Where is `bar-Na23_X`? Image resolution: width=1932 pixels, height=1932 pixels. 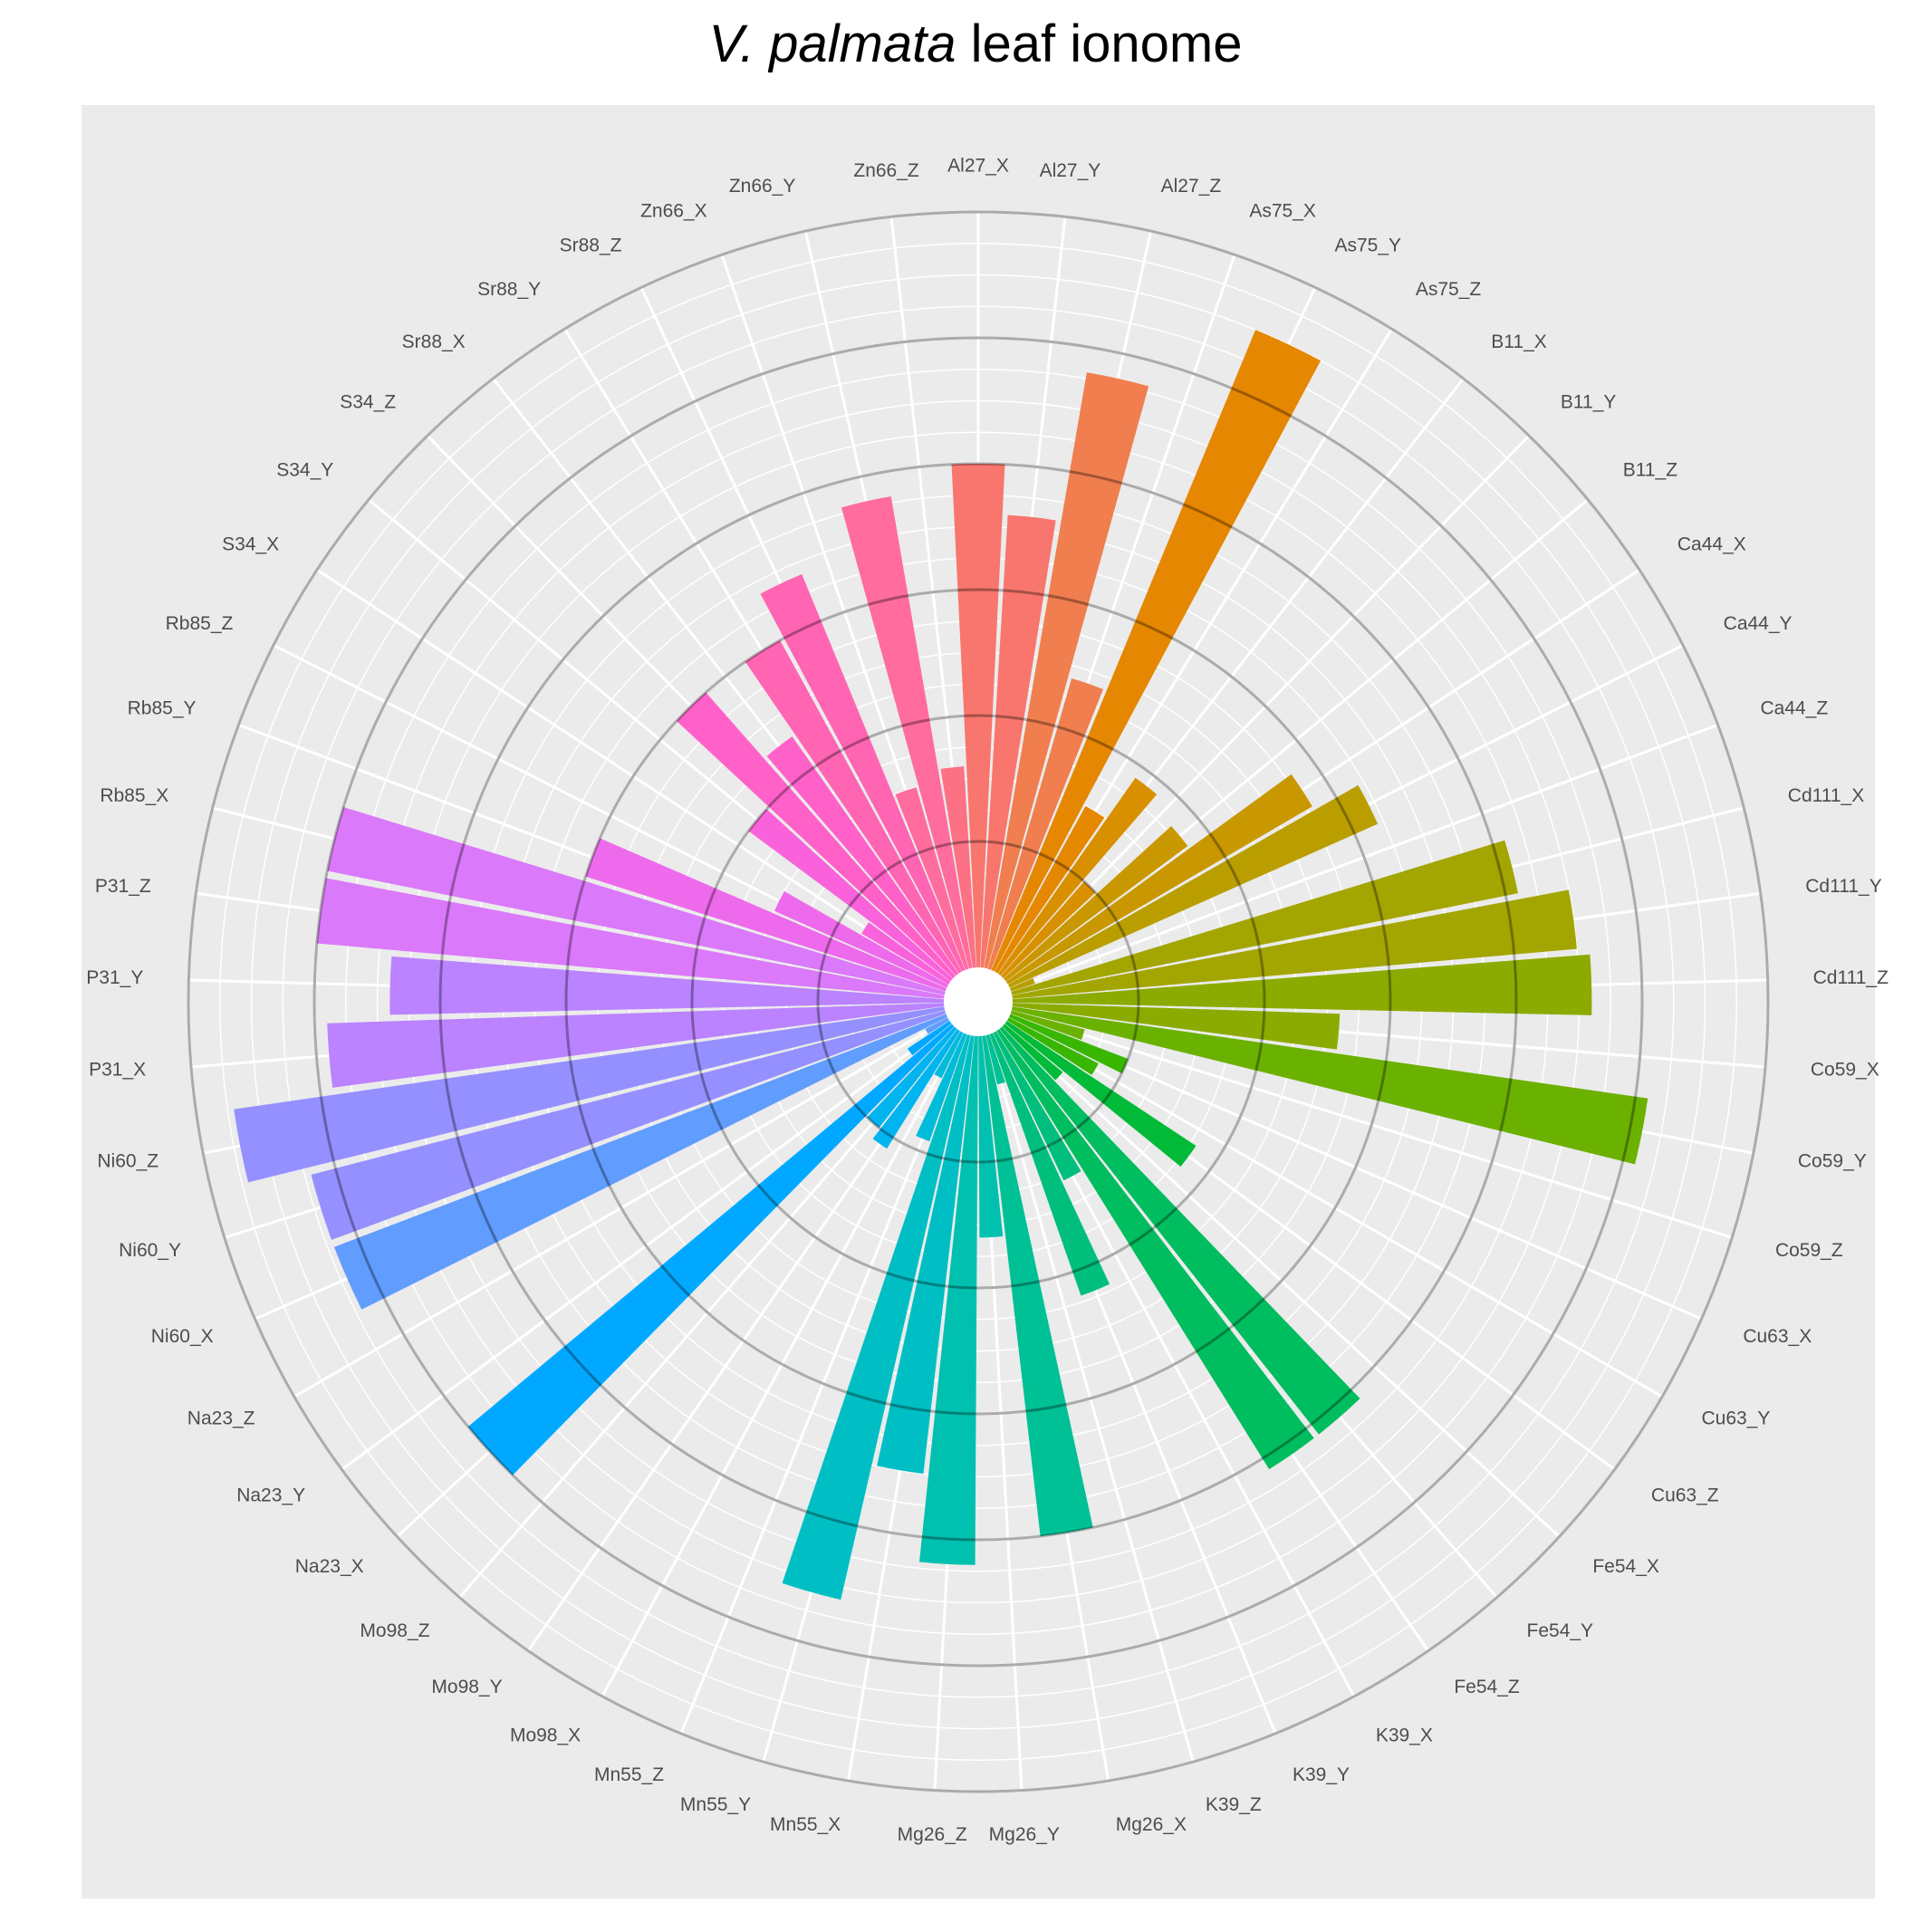 bar-Na23_X is located at coordinates (711, 1249).